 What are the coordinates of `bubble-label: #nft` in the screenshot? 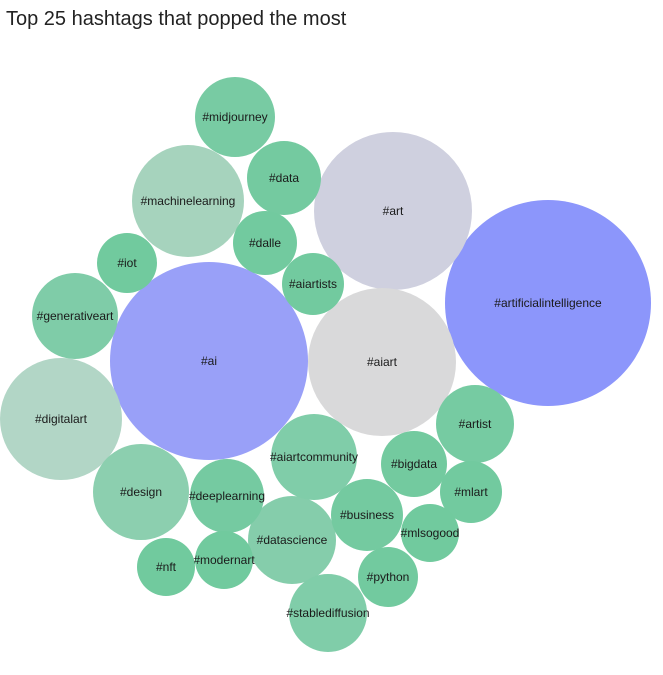 It's located at (166, 567).